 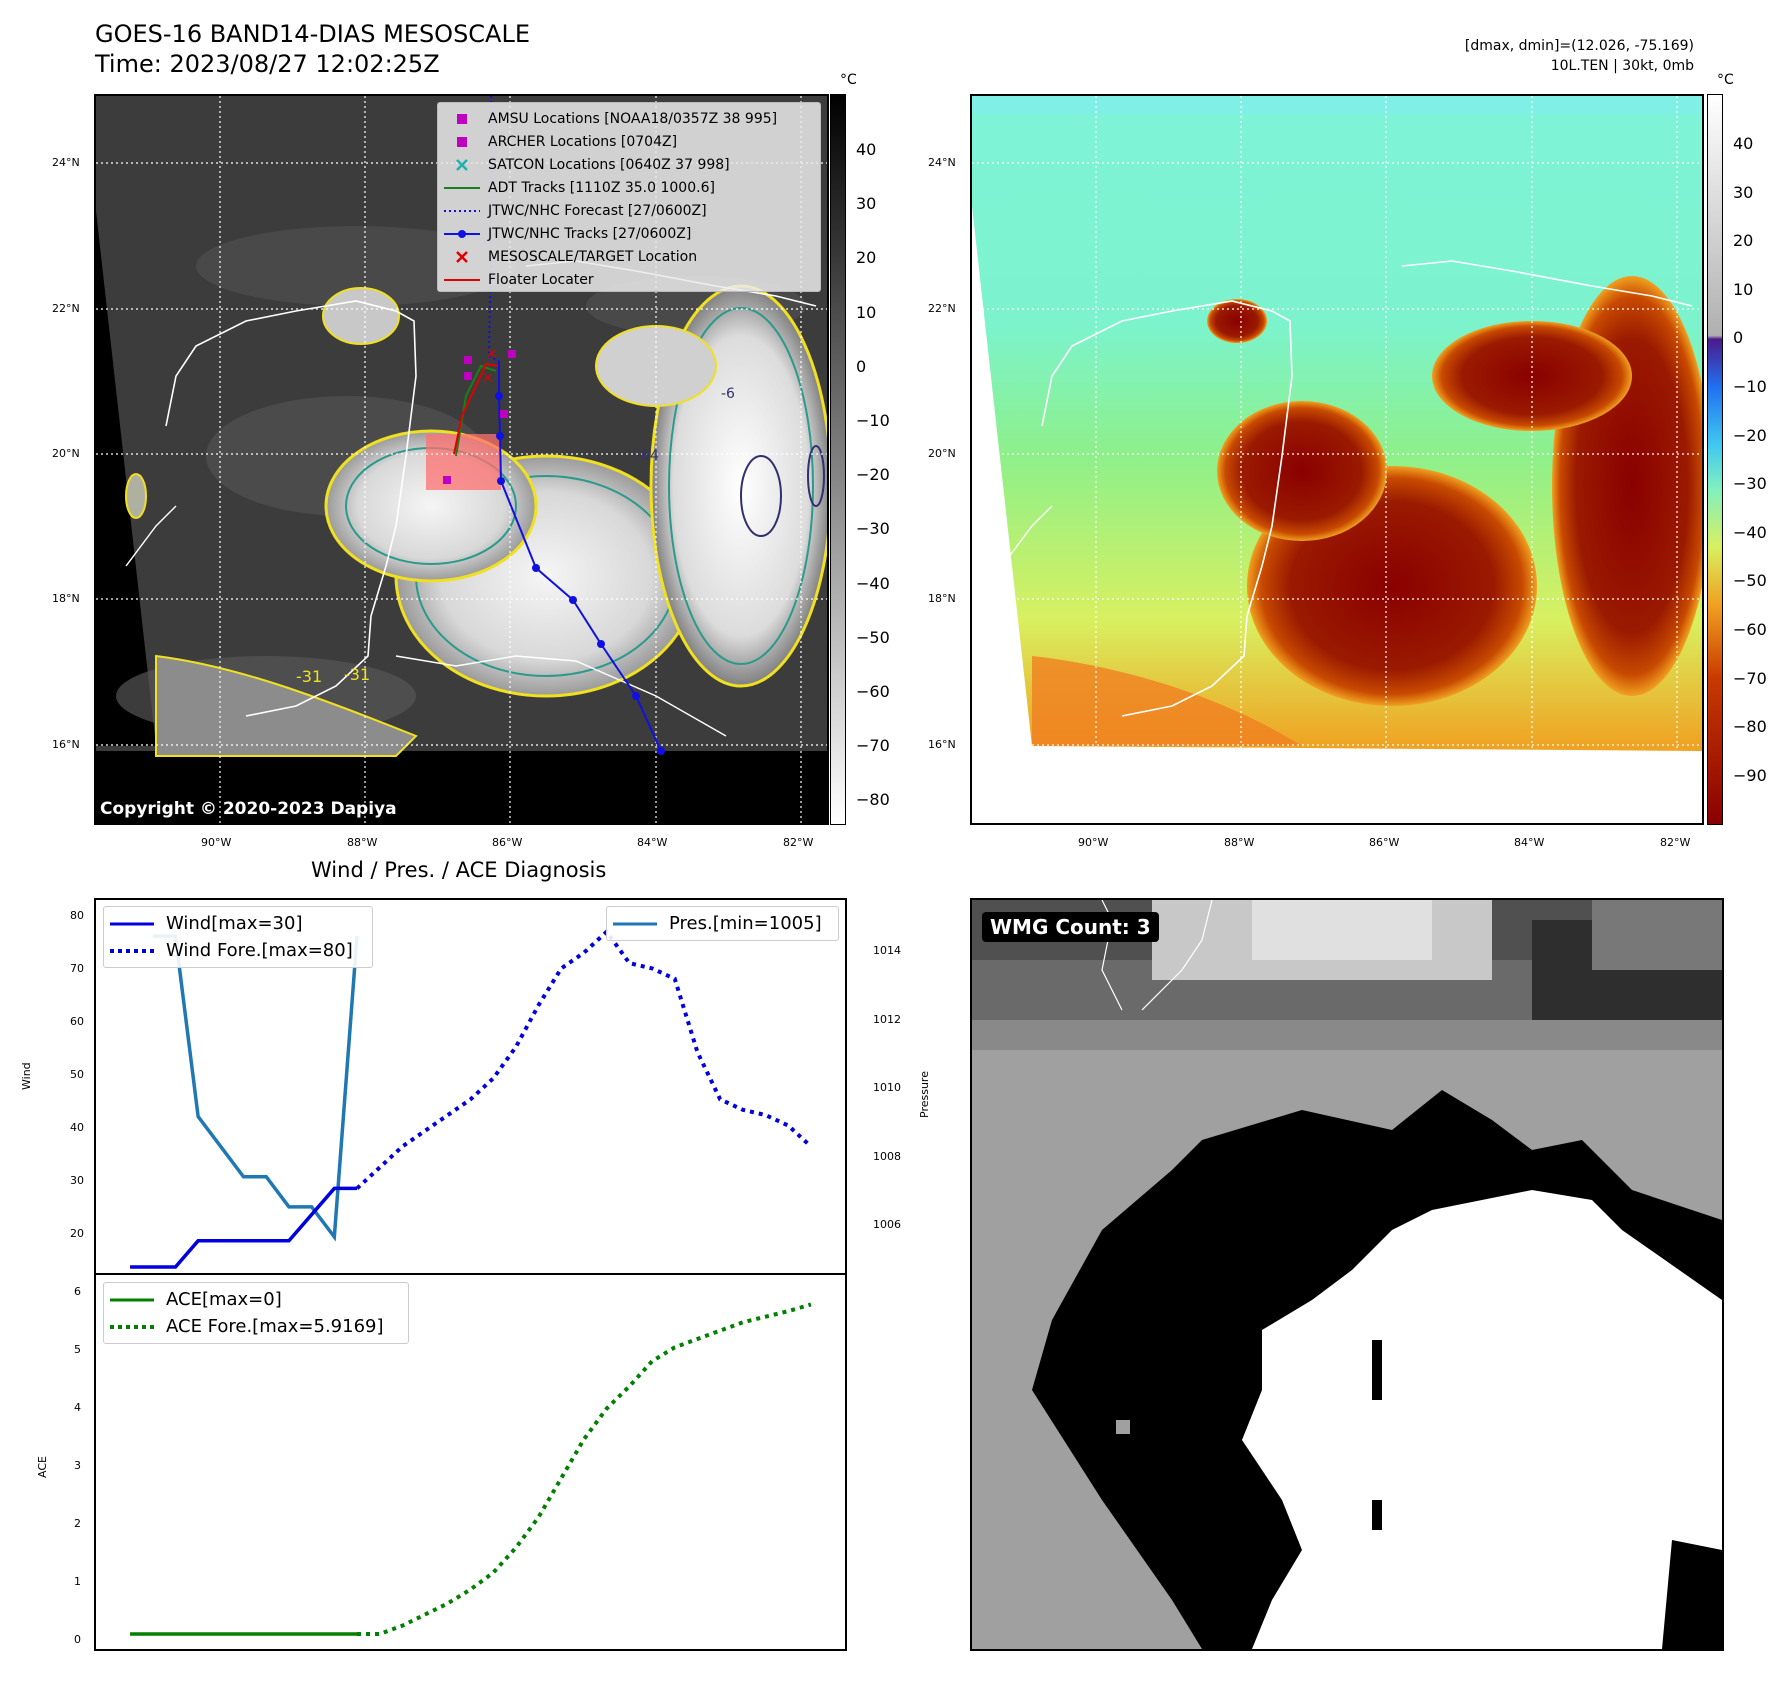 I want to click on axis-tick-label: 80, so click(x=77, y=915).